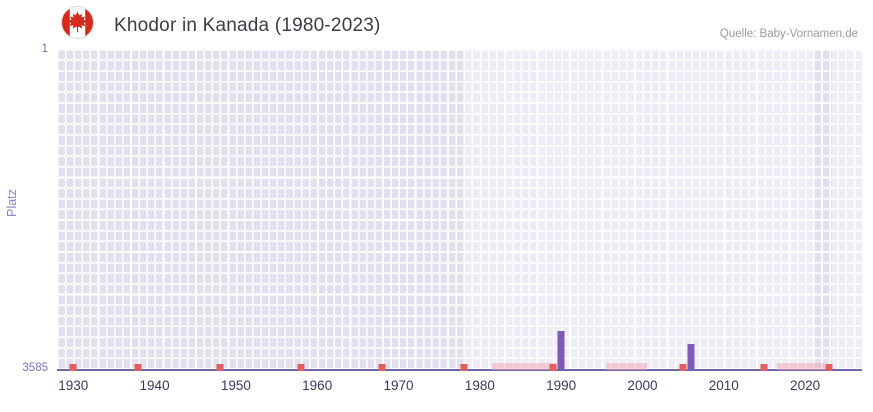  What do you see at coordinates (398, 385) in the screenshot?
I see `x-tick-label: 1970` at bounding box center [398, 385].